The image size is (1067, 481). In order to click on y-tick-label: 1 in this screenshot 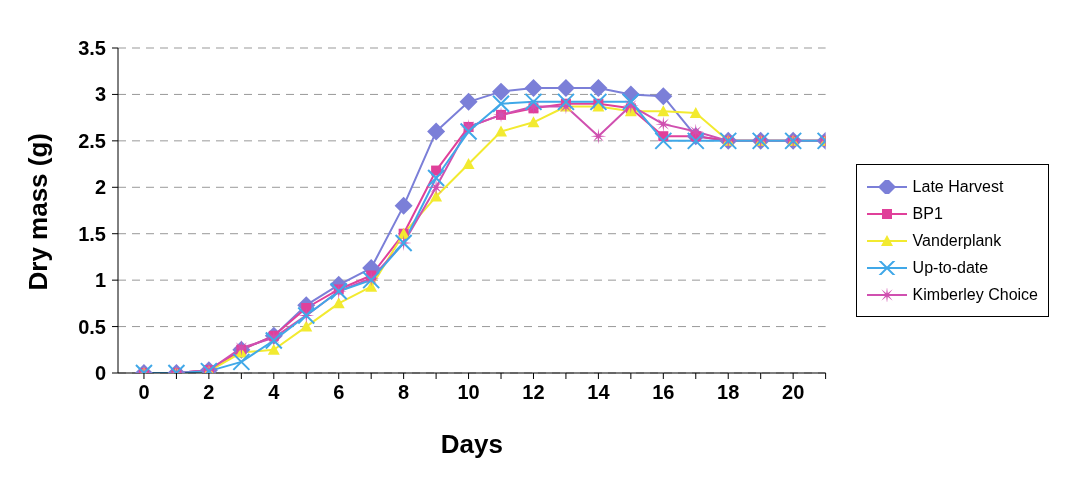, I will do `click(100, 280)`.